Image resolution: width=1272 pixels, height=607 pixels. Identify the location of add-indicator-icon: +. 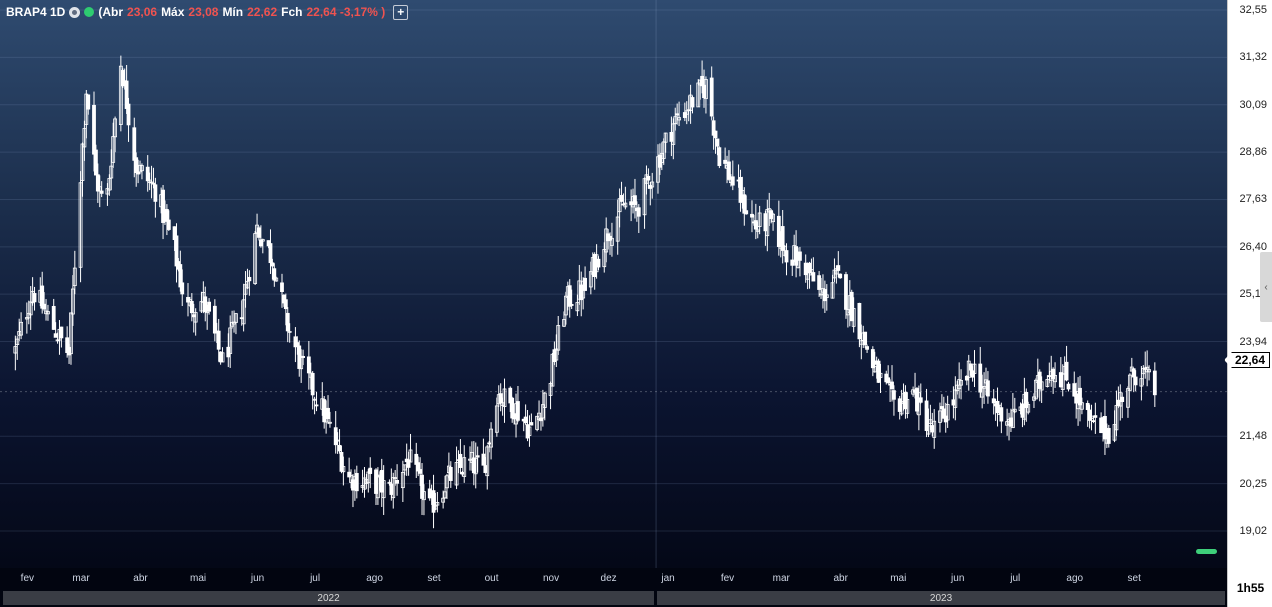
(401, 12).